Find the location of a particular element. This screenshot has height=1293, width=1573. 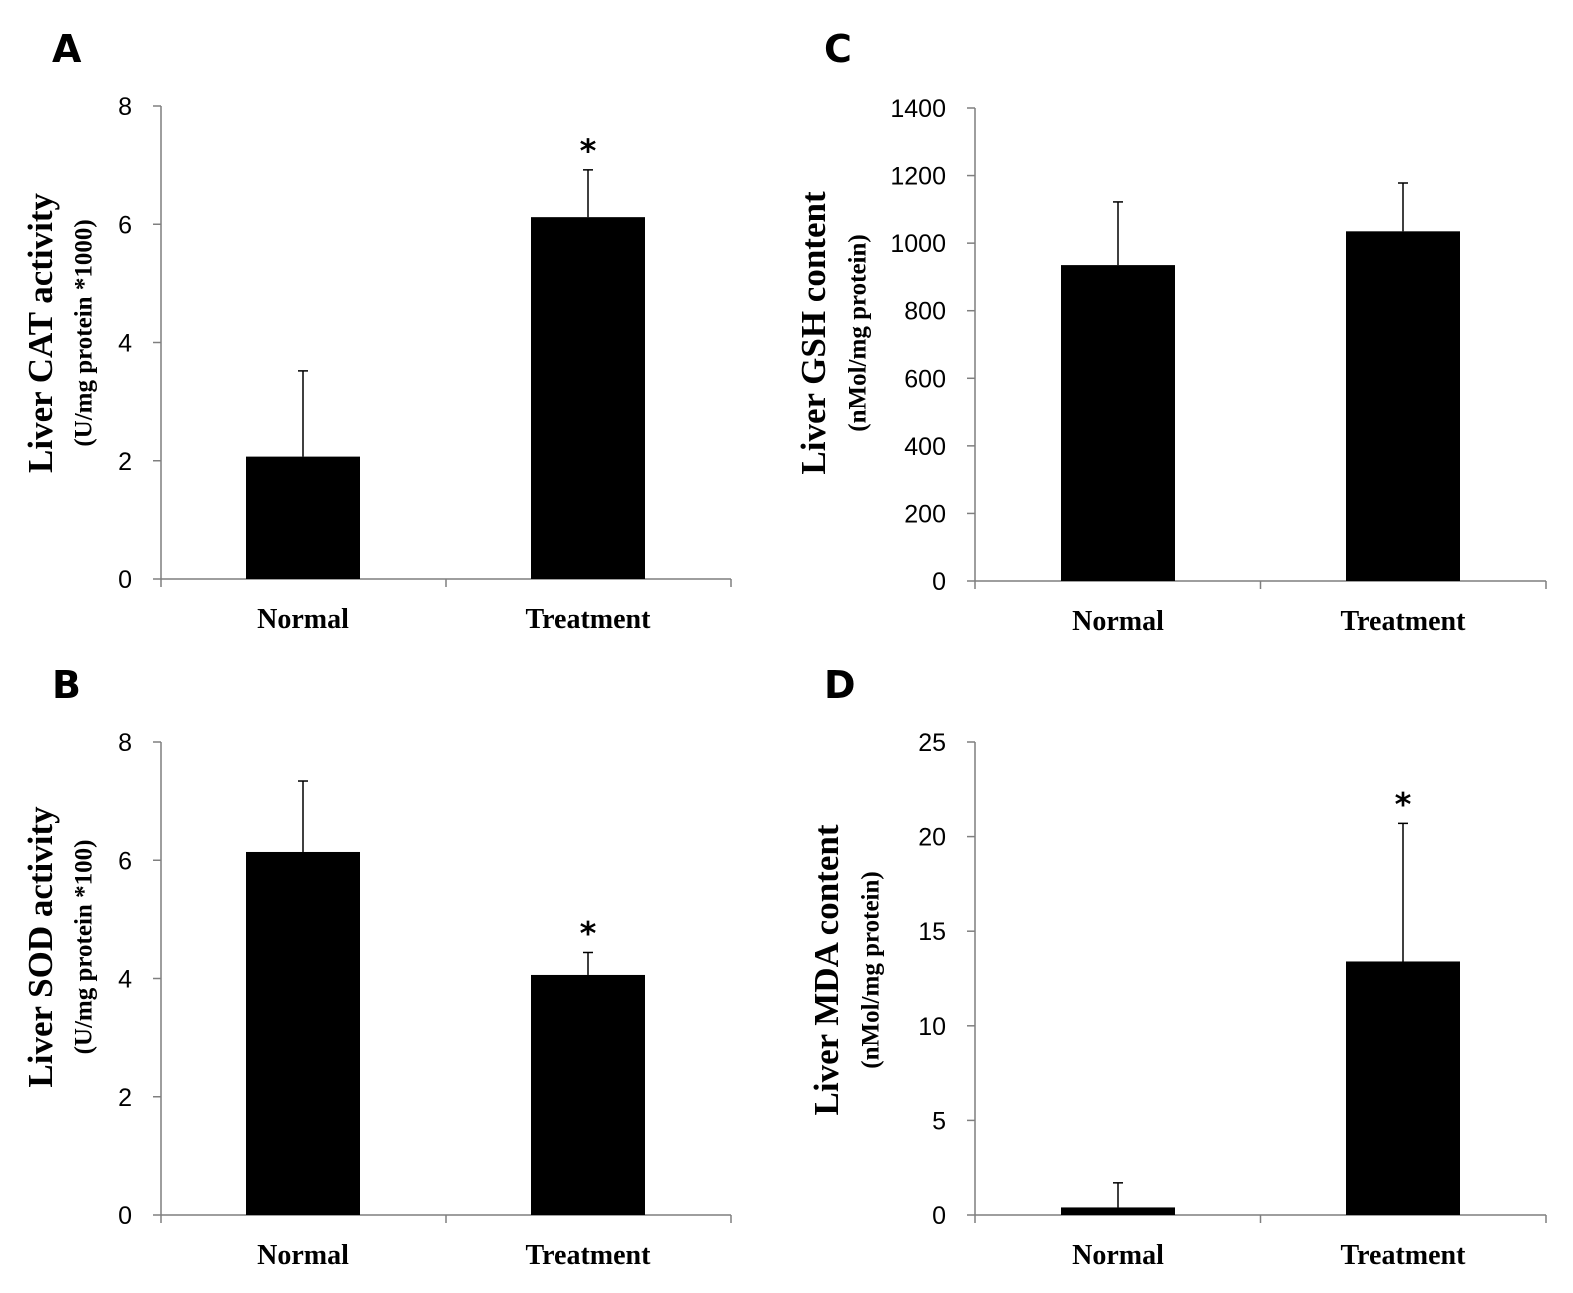

category-label-d-0: Normal is located at coordinates (1118, 1255).